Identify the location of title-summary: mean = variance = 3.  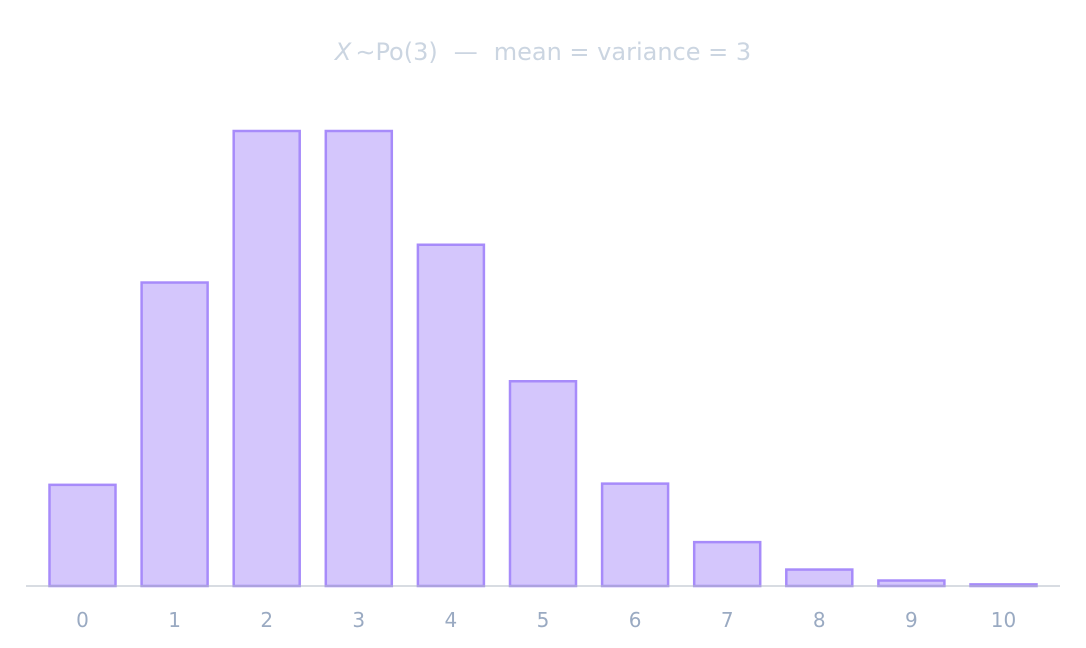
(622, 52).